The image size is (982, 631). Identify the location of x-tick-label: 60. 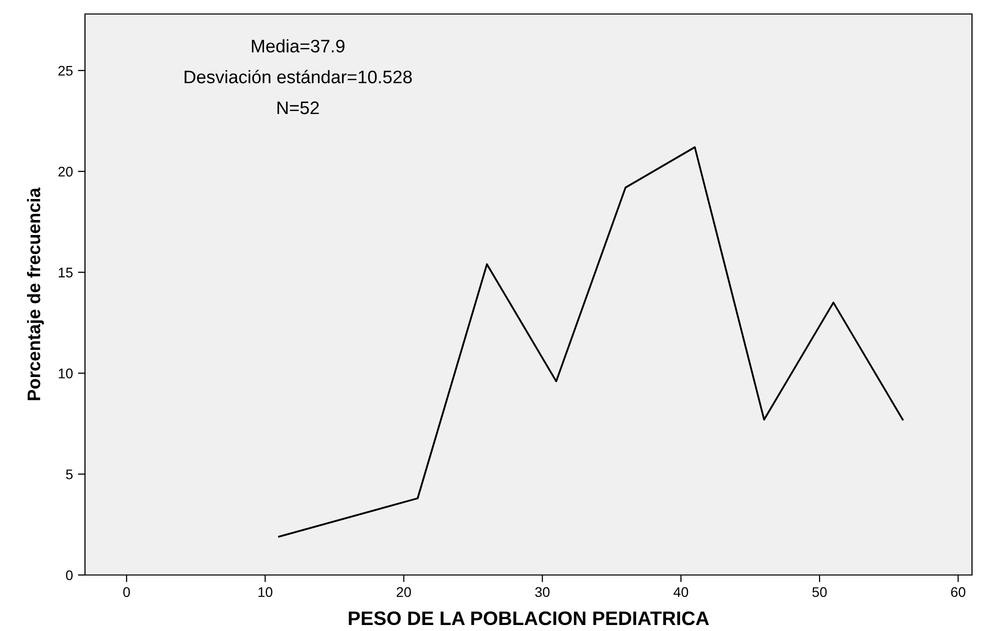
(958, 592).